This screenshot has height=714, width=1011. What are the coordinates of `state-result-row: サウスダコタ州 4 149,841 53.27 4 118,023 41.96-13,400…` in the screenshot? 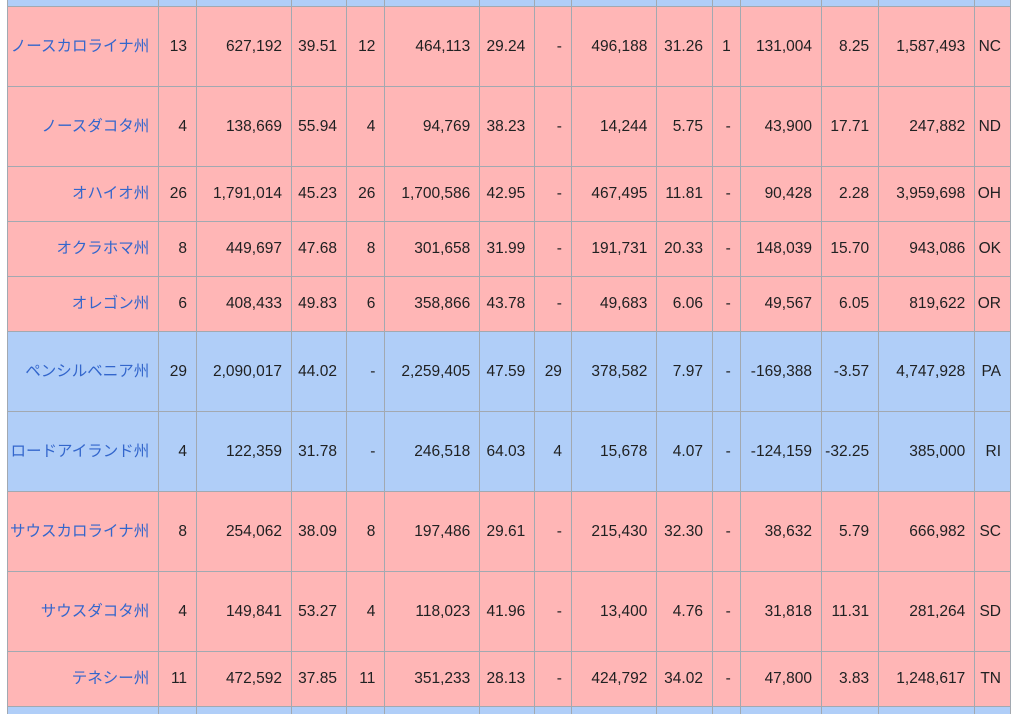 It's located at (508, 611).